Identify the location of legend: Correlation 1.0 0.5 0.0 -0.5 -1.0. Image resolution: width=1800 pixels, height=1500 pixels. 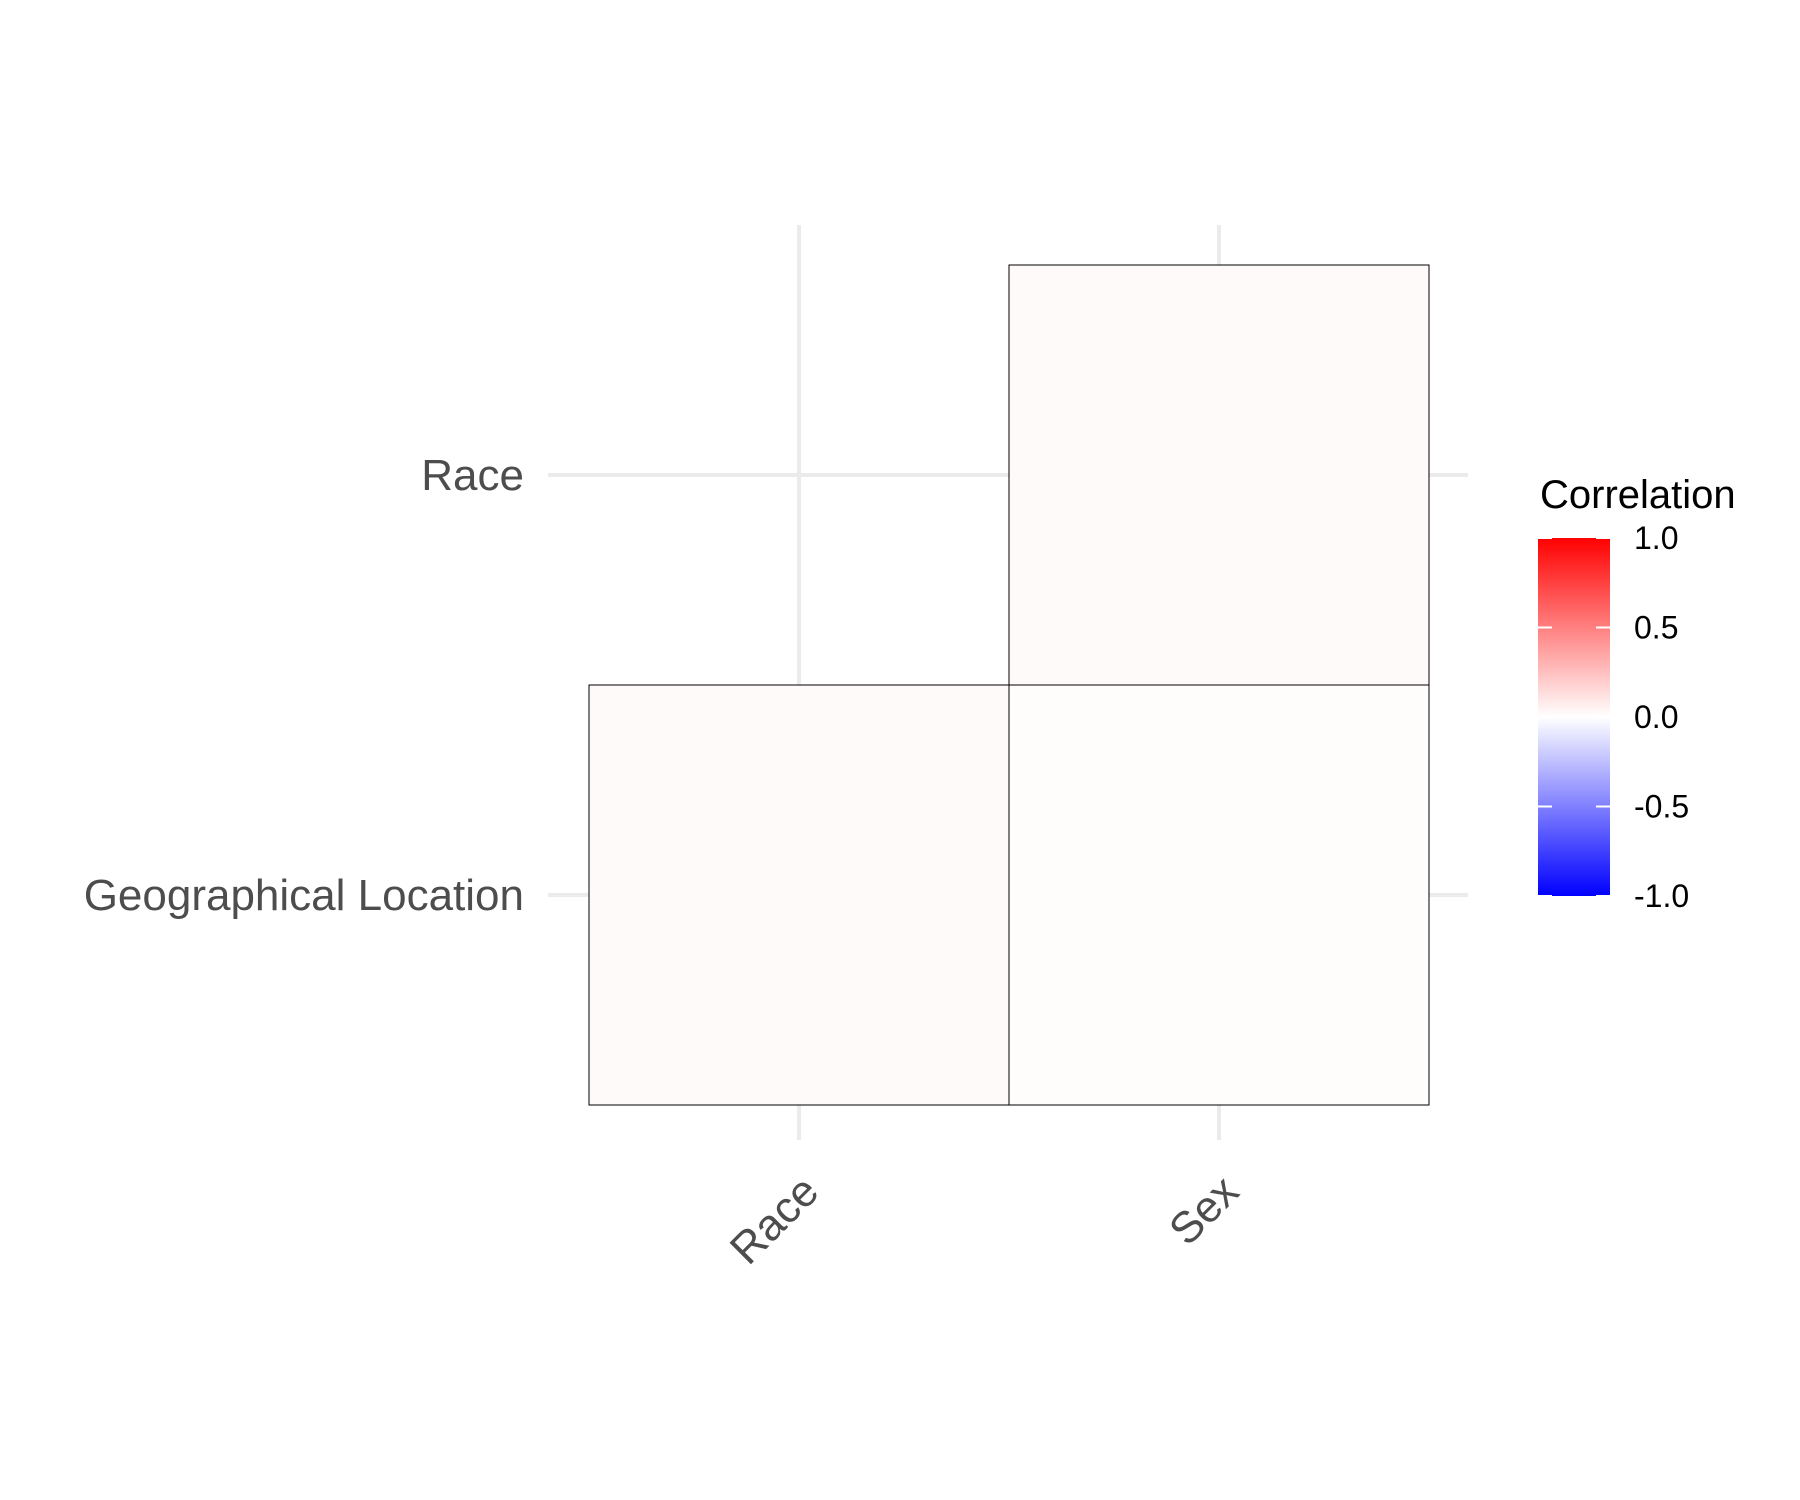
(1637, 693).